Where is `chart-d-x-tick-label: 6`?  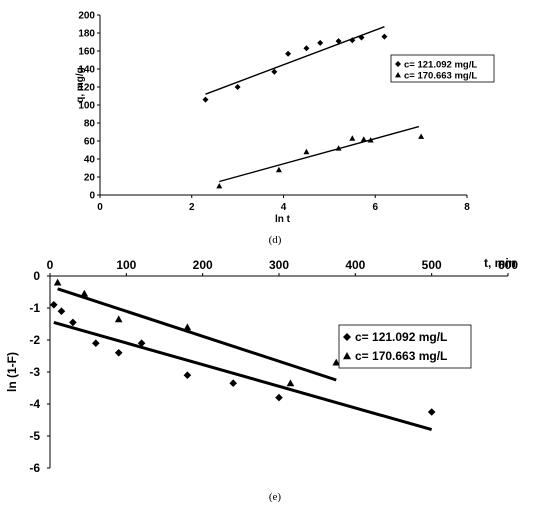 chart-d-x-tick-label: 6 is located at coordinates (375, 207).